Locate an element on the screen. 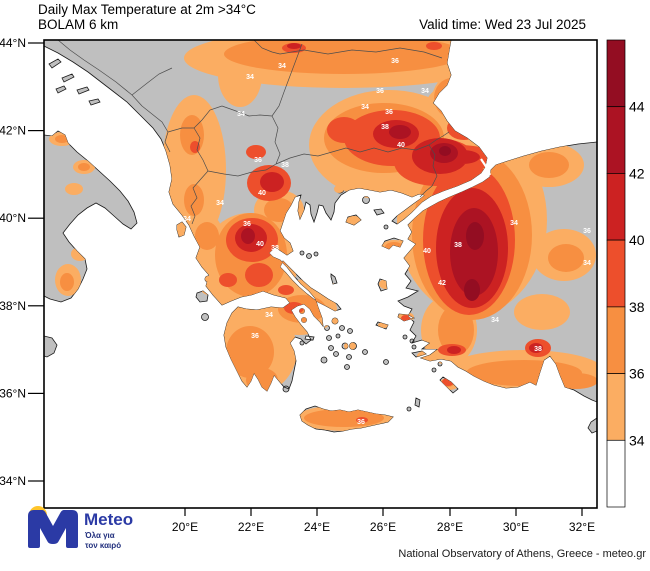 The image size is (650, 571). dardanelles-strait-channel is located at coordinates (416, 211).